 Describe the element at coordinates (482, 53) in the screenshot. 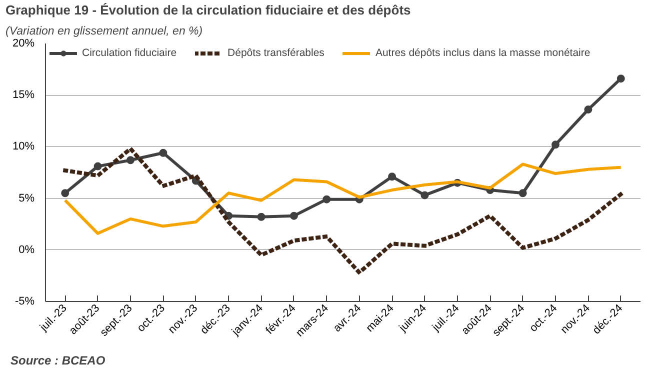

I see `legend-label: Autres dépôts inclus dans la masse monétaire` at that location.